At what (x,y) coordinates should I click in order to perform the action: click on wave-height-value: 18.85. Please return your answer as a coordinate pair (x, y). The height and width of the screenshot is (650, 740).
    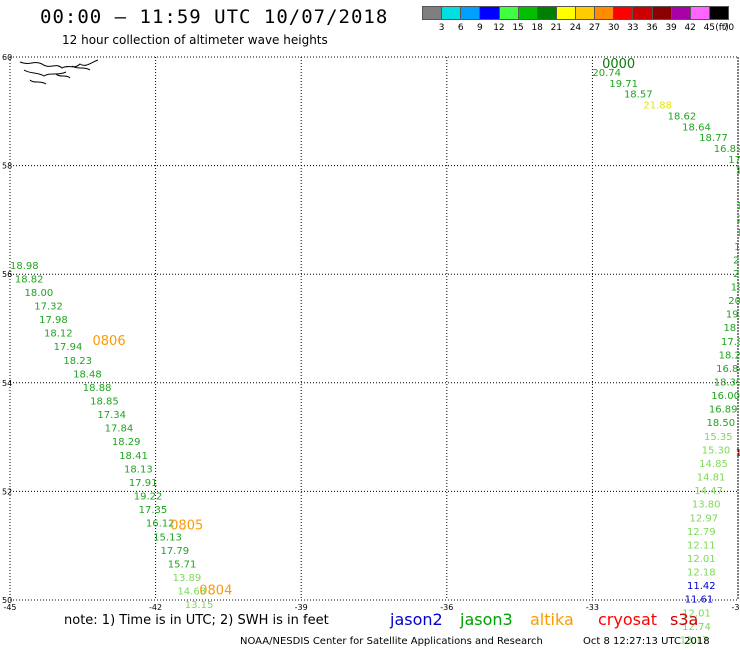
    Looking at the image, I should click on (104, 402).